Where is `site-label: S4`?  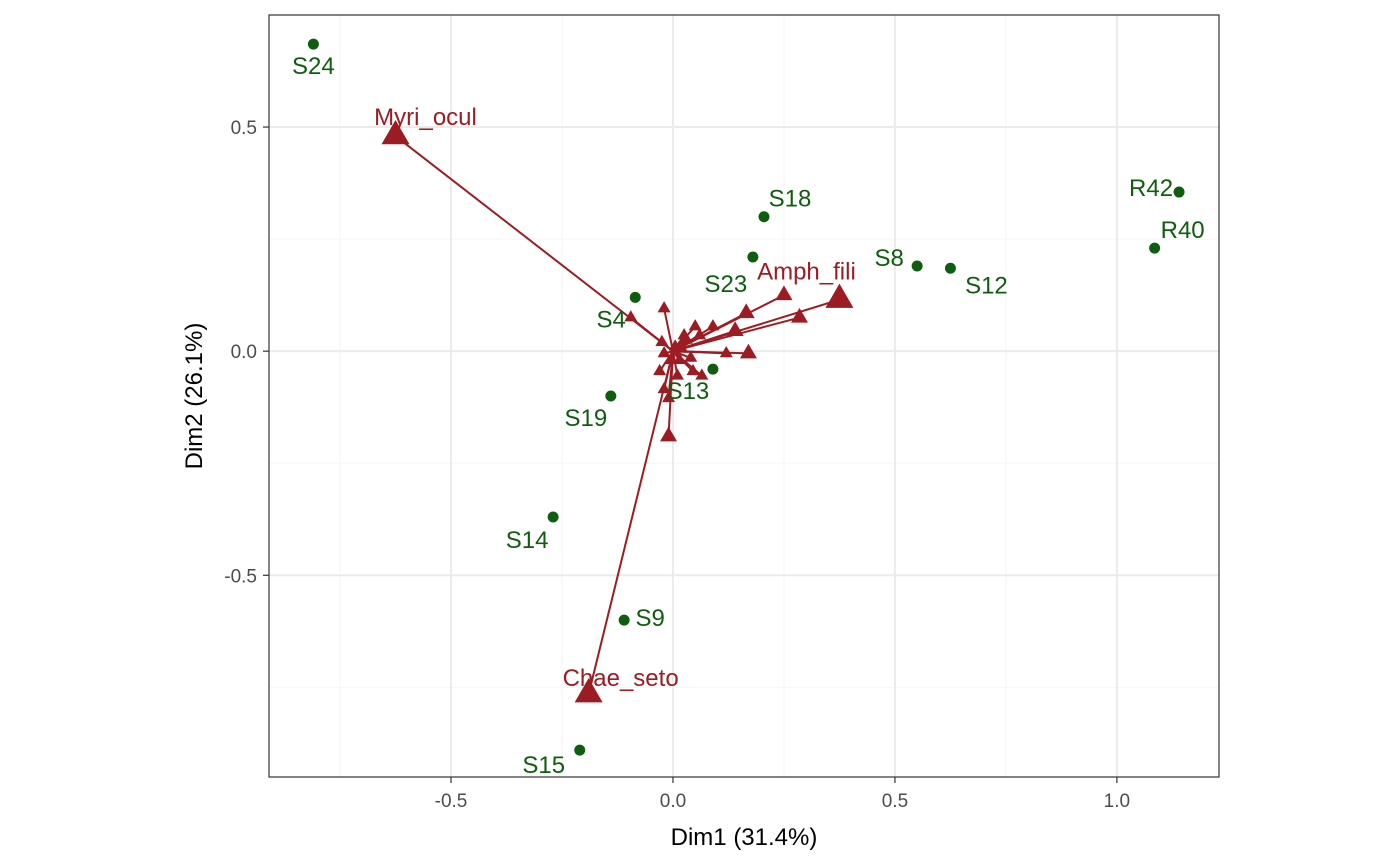 site-label: S4 is located at coordinates (611, 319).